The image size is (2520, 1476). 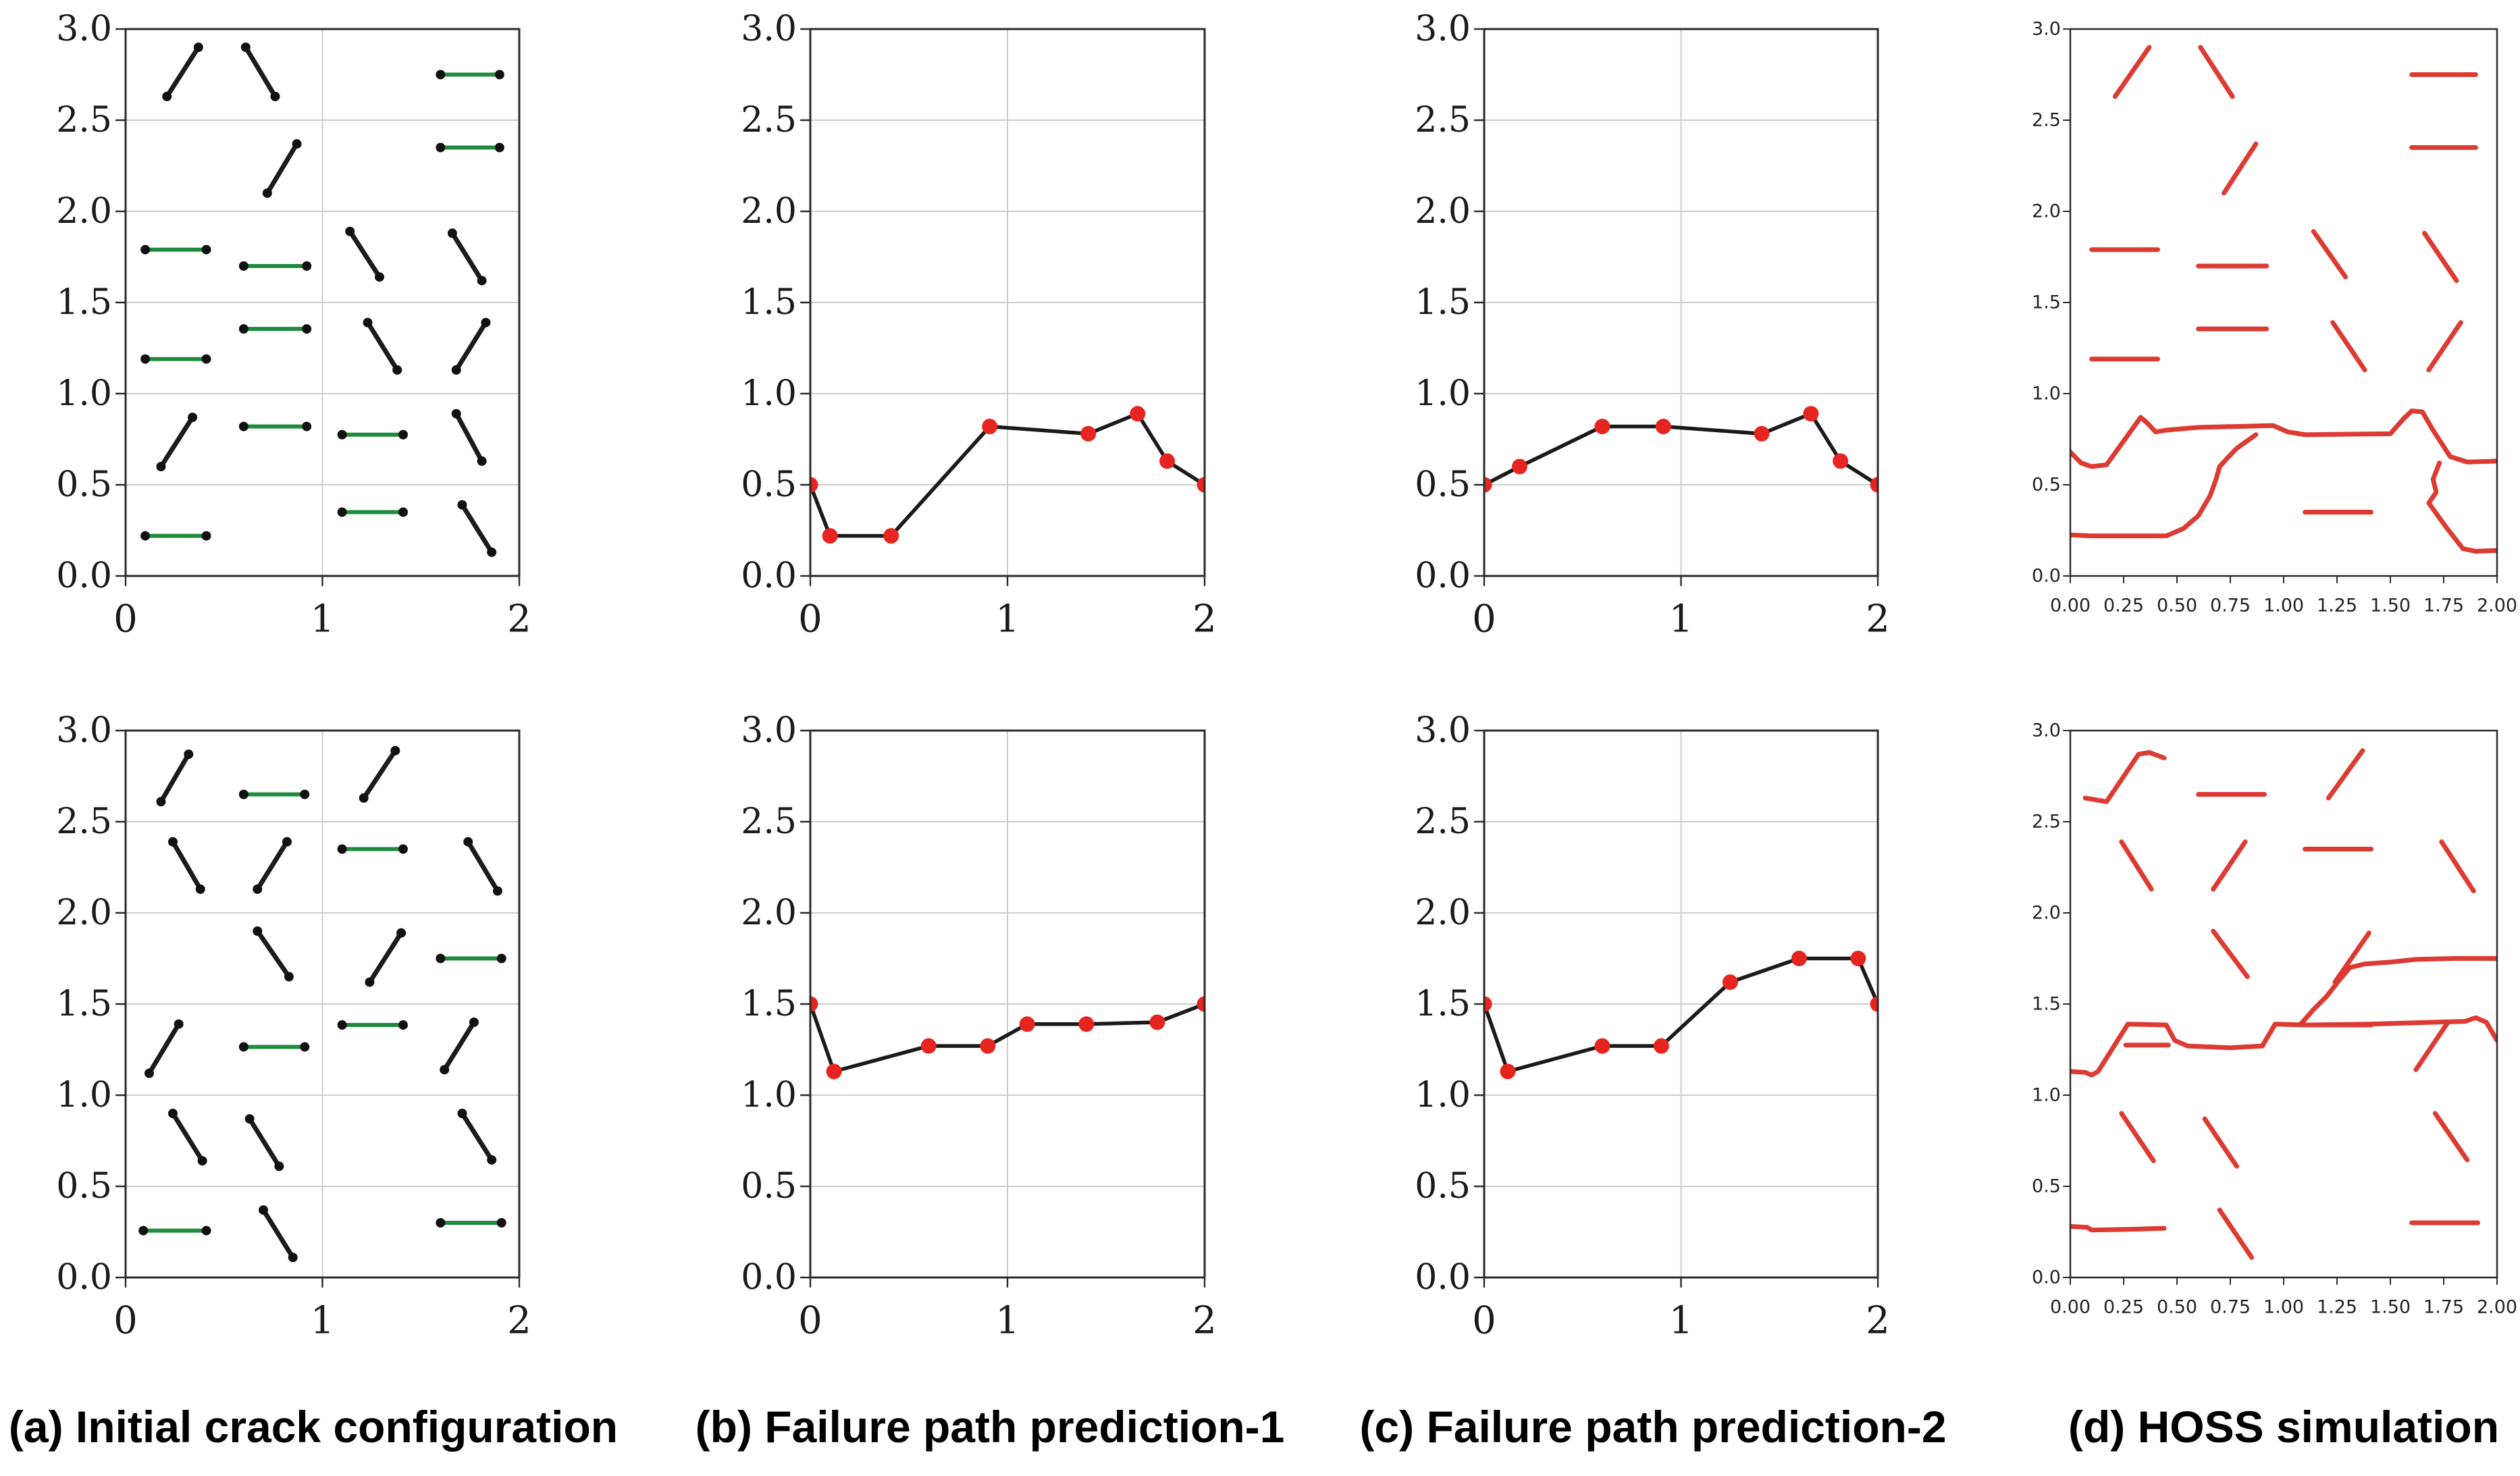 I want to click on panel-c-top: 0.0 0.5 1.0 1.5 2.0 2.5 3.0 0 1 2, so click(x=1653, y=325).